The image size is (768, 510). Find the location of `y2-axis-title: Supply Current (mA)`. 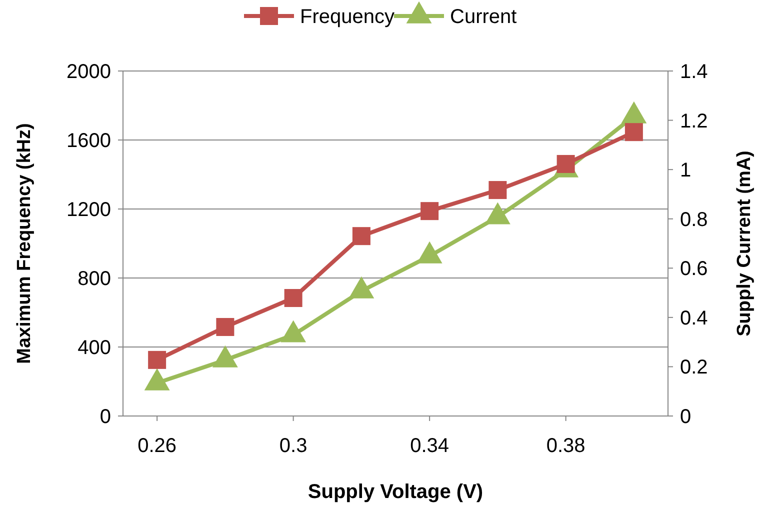

y2-axis-title: Supply Current (mA) is located at coordinates (744, 243).